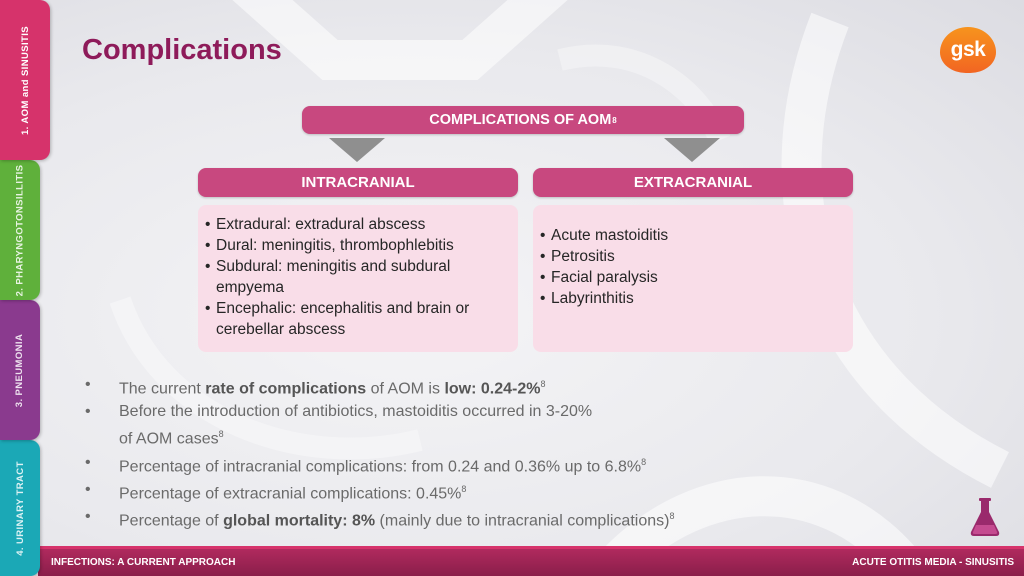 This screenshot has width=1024, height=576. I want to click on extracranial-label: EXTRACRANIAL, so click(693, 182).